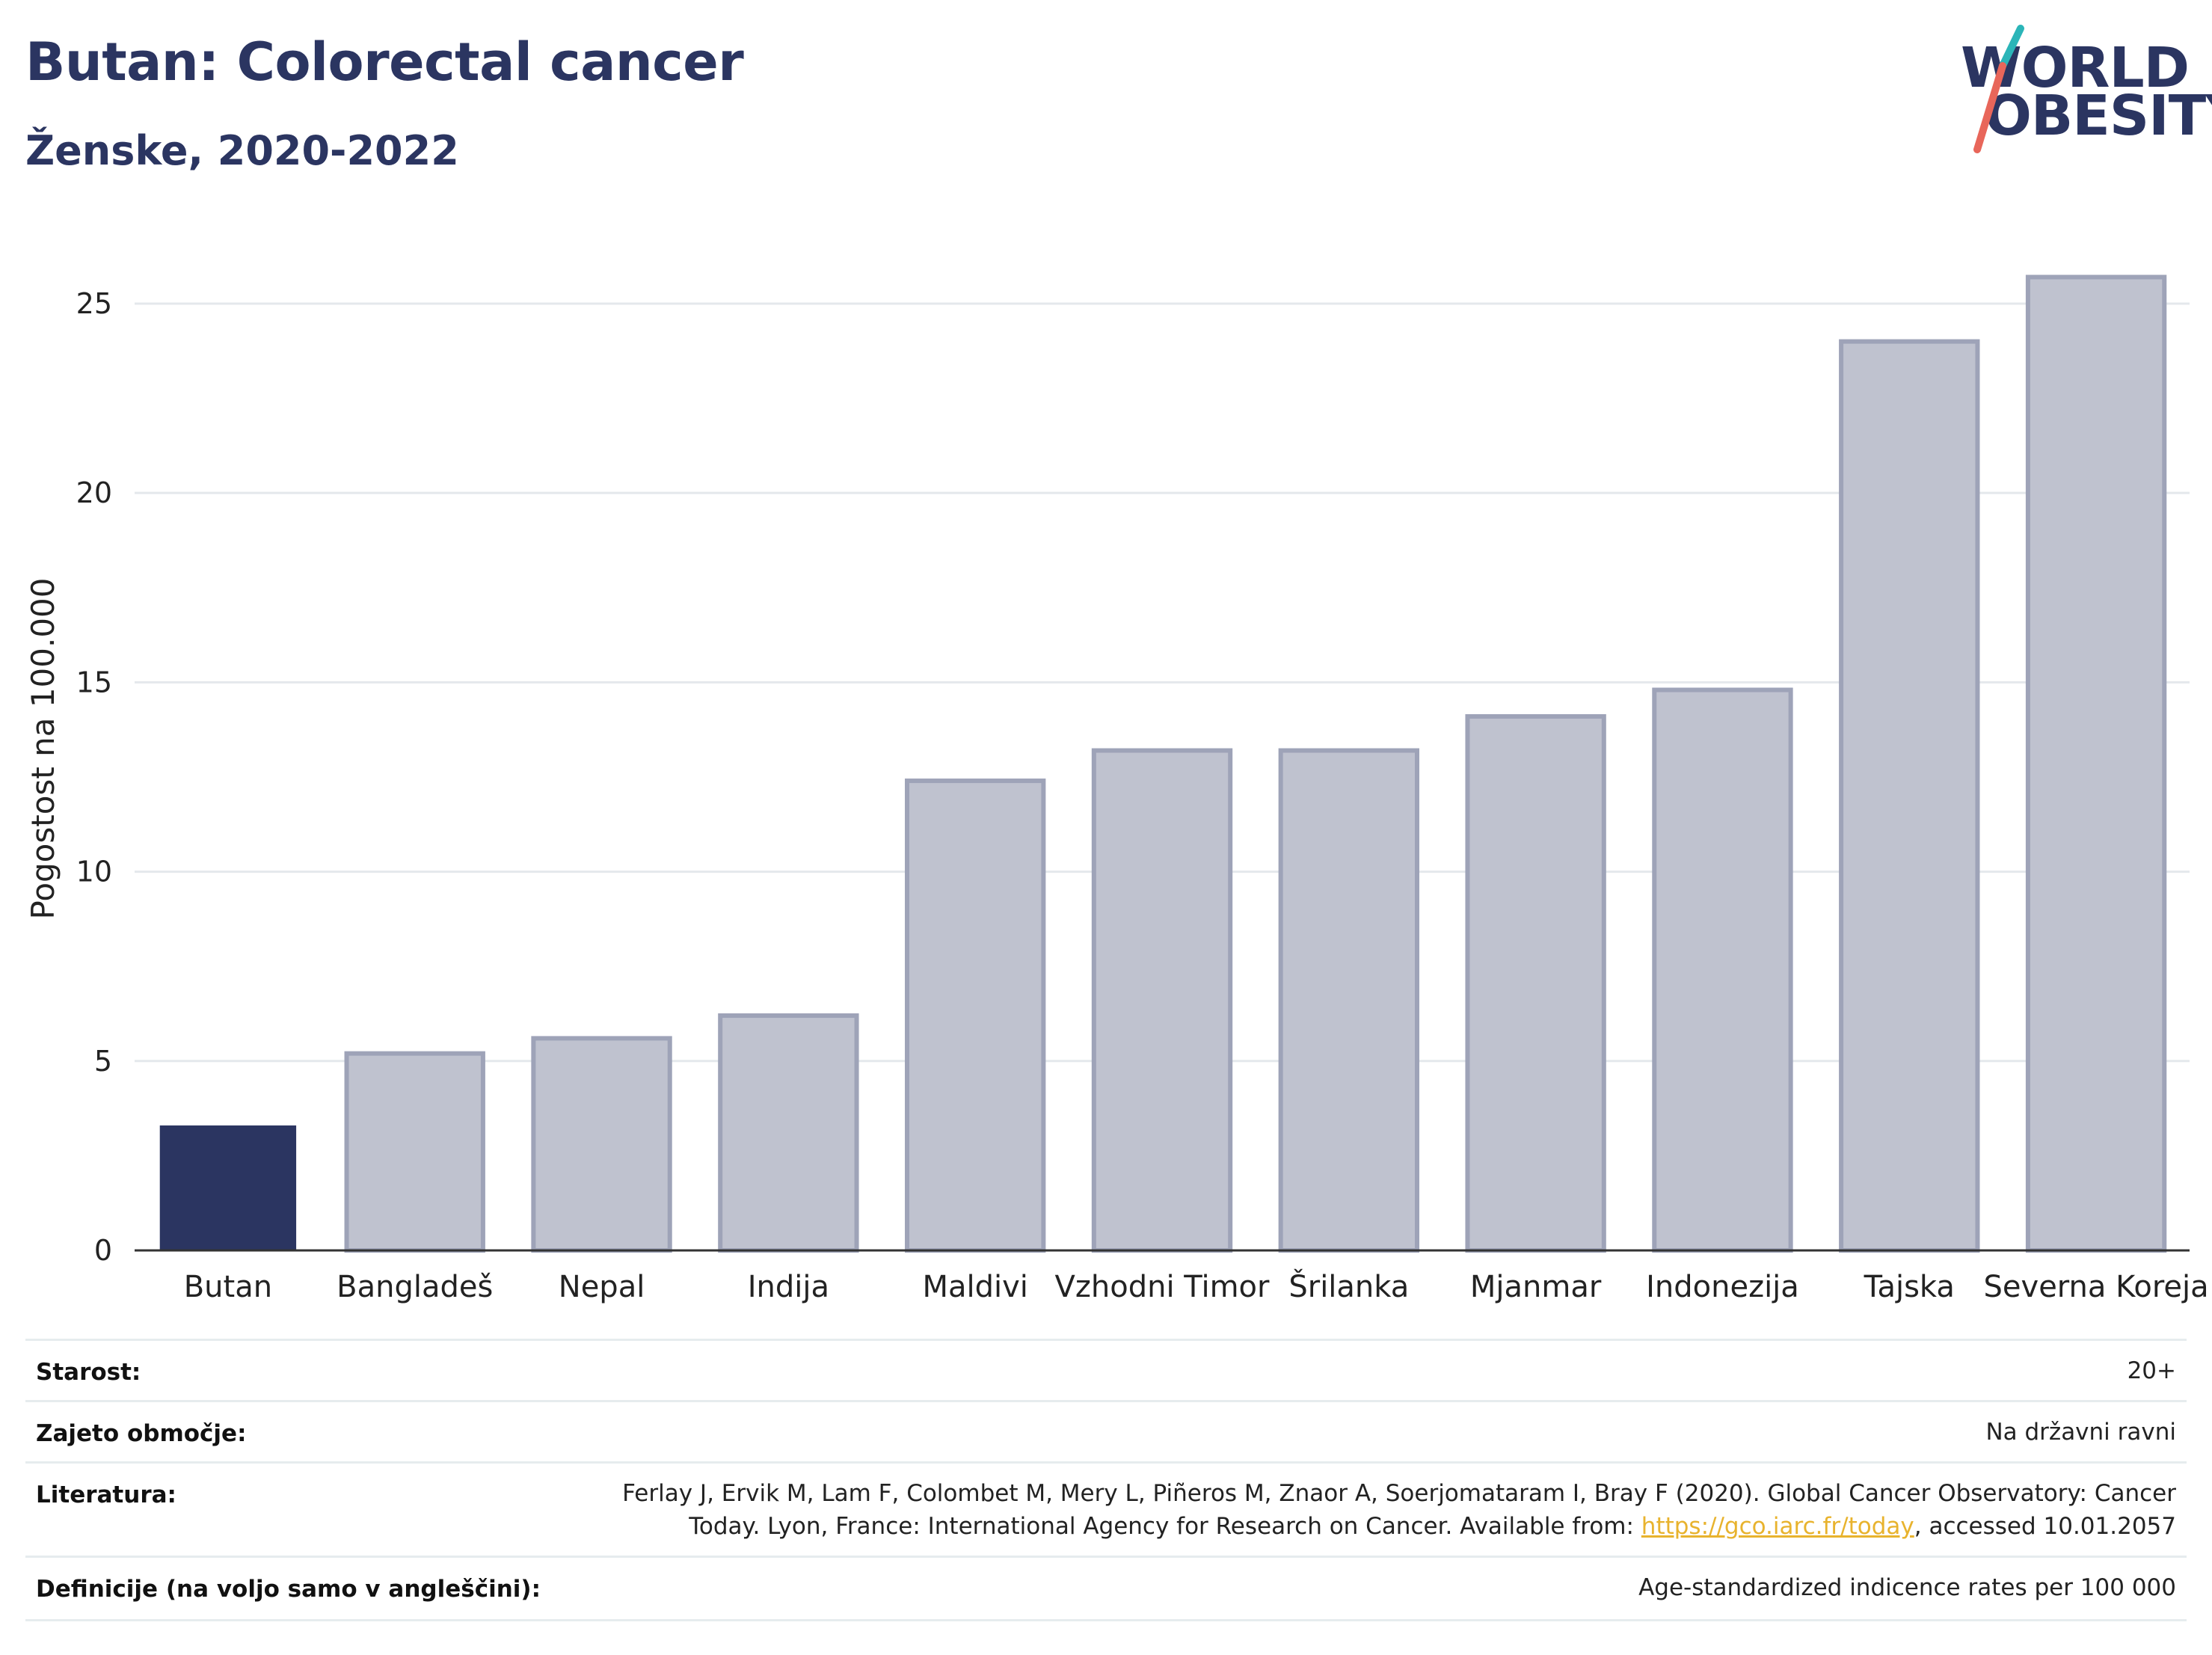  I want to click on y-tick-label: 20, so click(94, 492).